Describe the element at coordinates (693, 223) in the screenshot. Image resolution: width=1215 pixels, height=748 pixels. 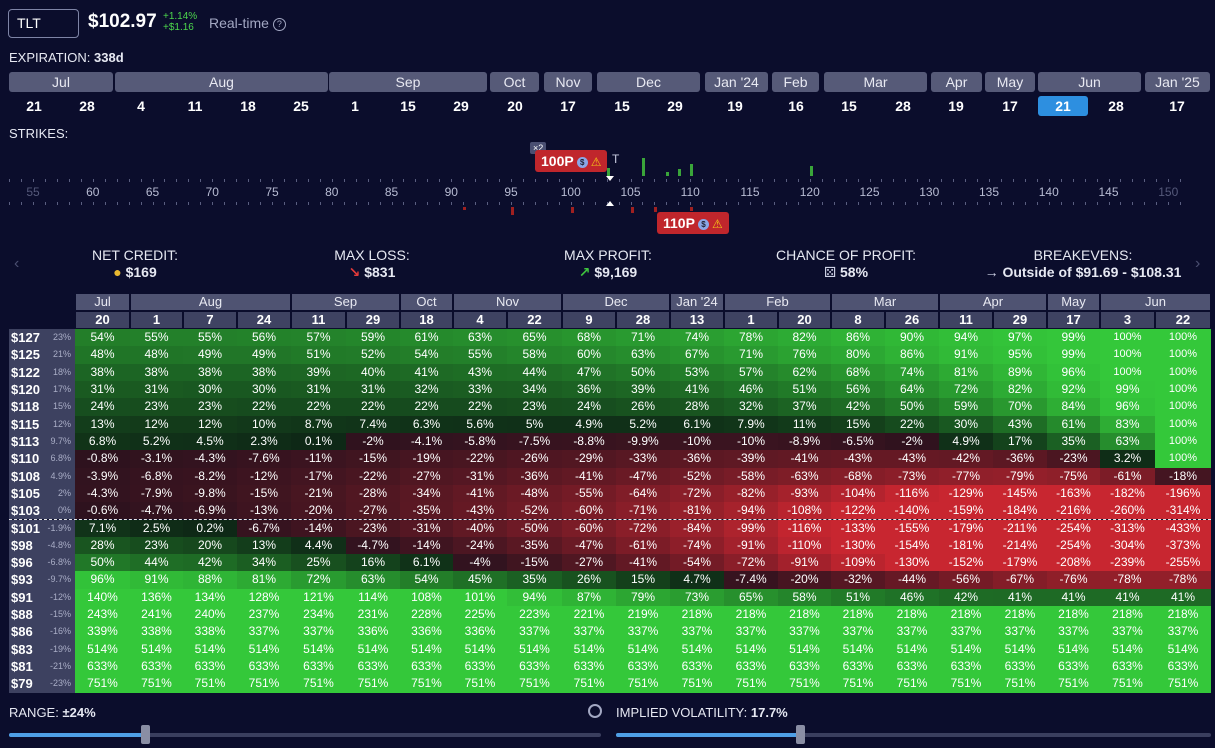
I see `strike-tag-110p: 110P $ ⚠` at that location.